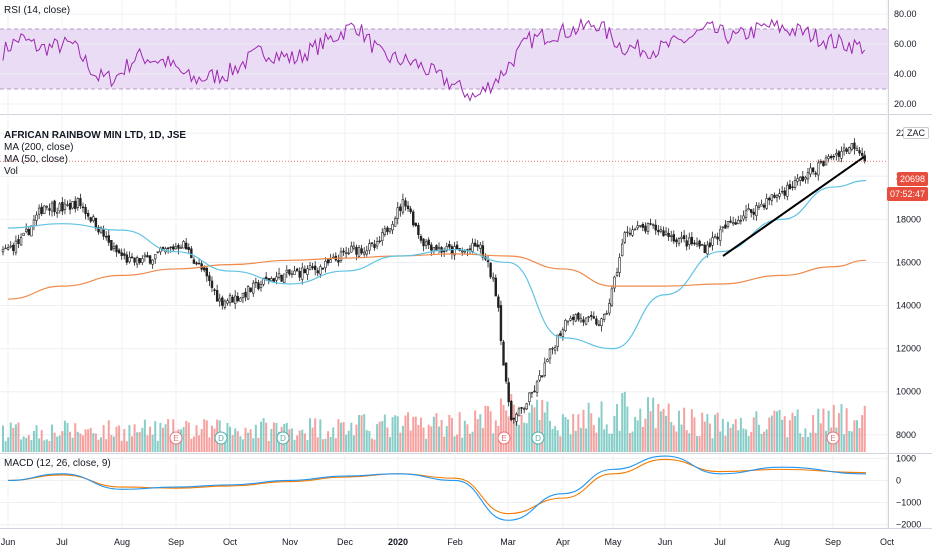 The height and width of the screenshot is (555, 932). I want to click on rsi-line, so click(434, 59).